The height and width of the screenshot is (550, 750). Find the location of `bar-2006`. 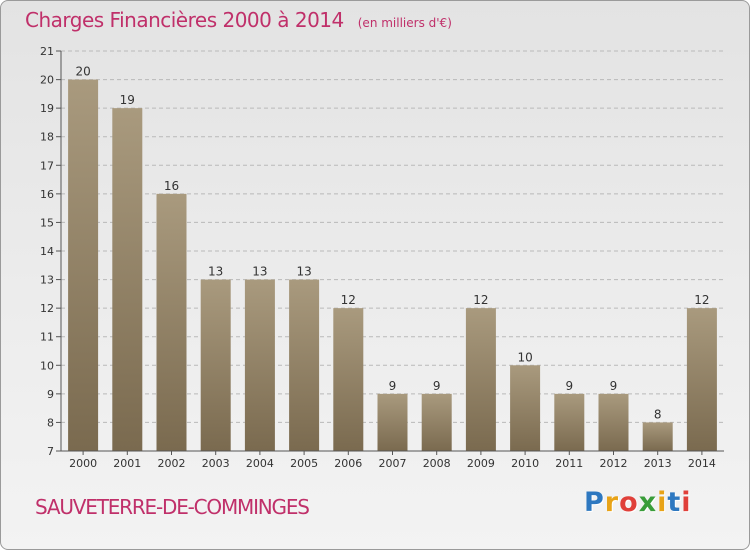

bar-2006 is located at coordinates (348, 379).